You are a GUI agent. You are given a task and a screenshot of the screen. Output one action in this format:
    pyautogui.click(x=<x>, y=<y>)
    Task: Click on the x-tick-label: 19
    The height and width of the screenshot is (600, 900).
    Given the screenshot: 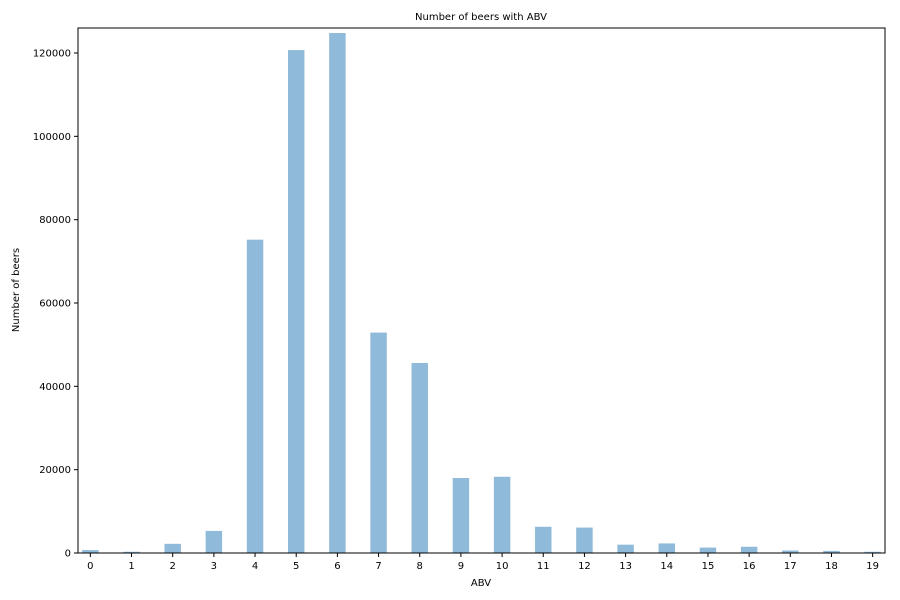 What is the action you would take?
    pyautogui.click(x=872, y=566)
    